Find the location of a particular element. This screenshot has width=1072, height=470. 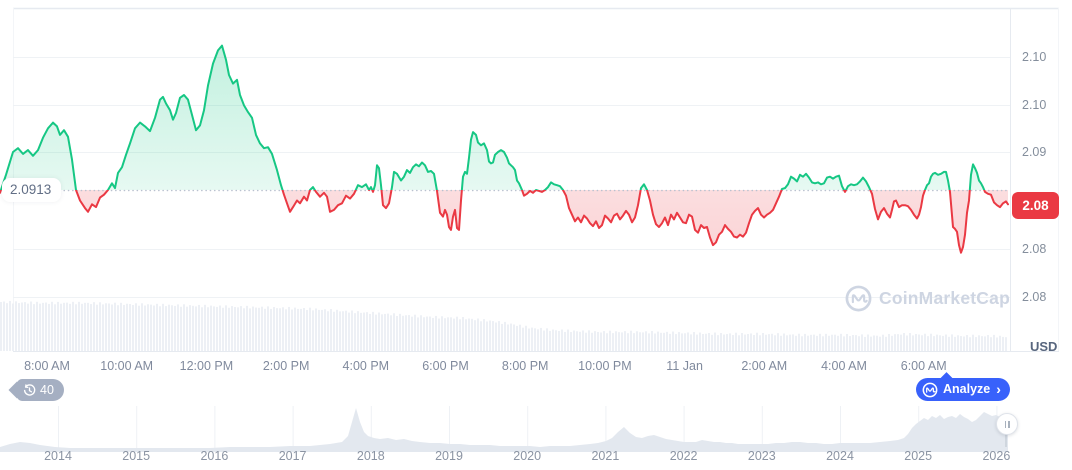

time-tick-label: 10:00 PM is located at coordinates (605, 366).